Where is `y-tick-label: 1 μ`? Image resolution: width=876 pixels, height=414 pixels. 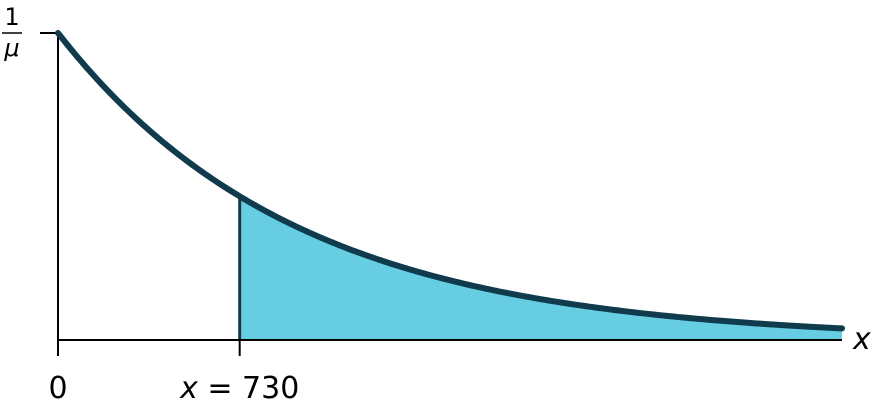 y-tick-label: 1 μ is located at coordinates (12, 32).